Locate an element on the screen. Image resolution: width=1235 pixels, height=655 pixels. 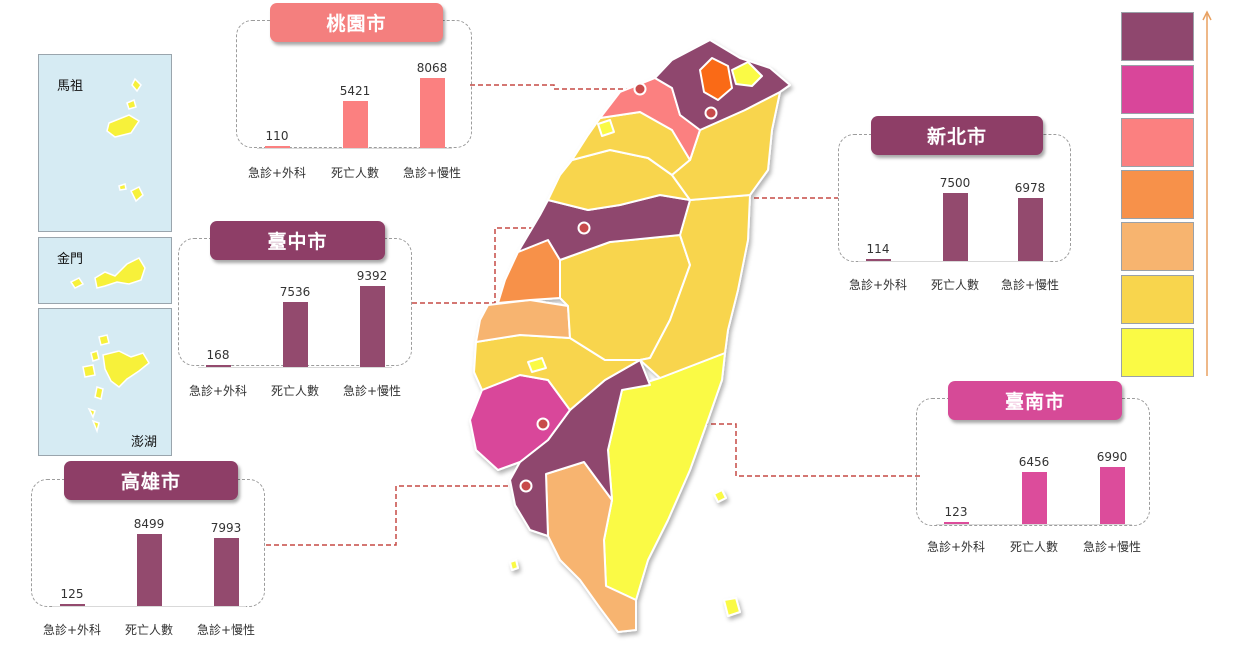
kaohsiung-category-label-2: 死亡人數 is located at coordinates (148, 630).